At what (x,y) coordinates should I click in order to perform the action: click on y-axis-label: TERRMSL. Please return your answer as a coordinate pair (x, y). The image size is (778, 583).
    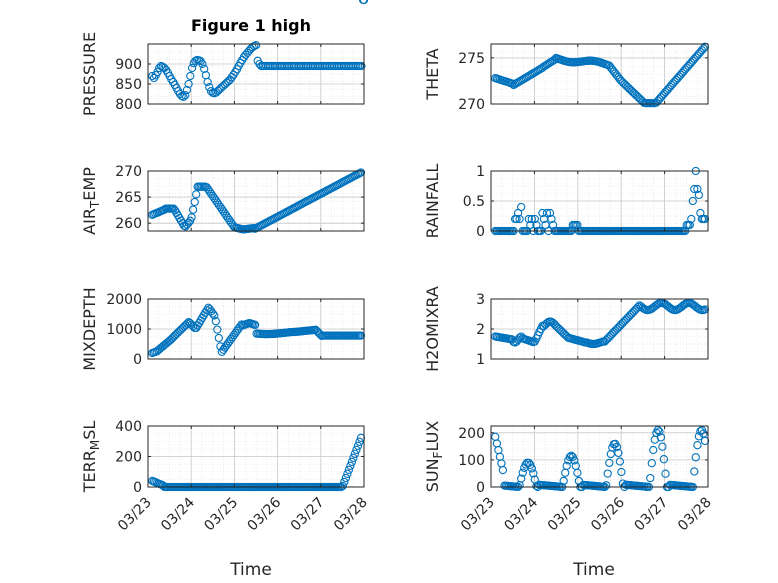
    Looking at the image, I should click on (91, 457).